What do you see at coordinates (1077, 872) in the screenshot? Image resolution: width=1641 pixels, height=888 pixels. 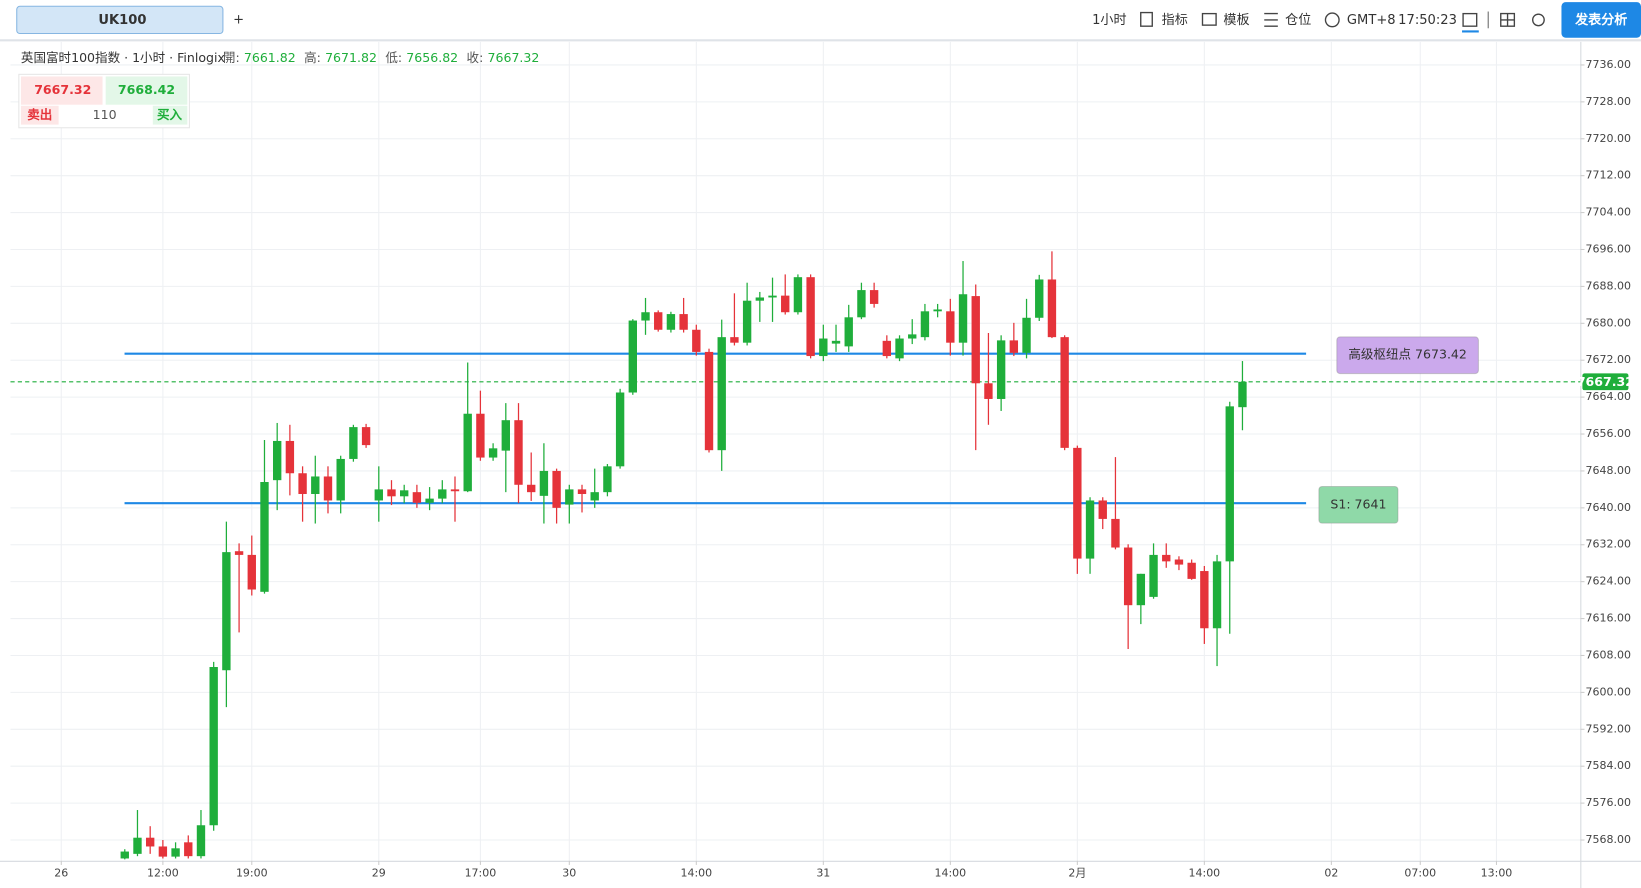 I see `x-tick-label: 2月` at bounding box center [1077, 872].